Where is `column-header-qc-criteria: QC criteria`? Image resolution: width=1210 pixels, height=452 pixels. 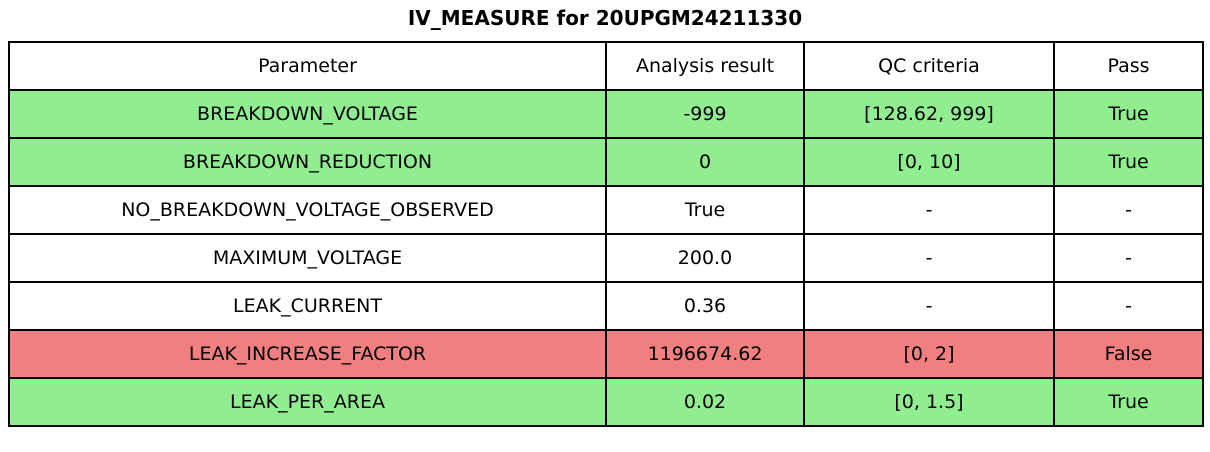
column-header-qc-criteria: QC criteria is located at coordinates (929, 66).